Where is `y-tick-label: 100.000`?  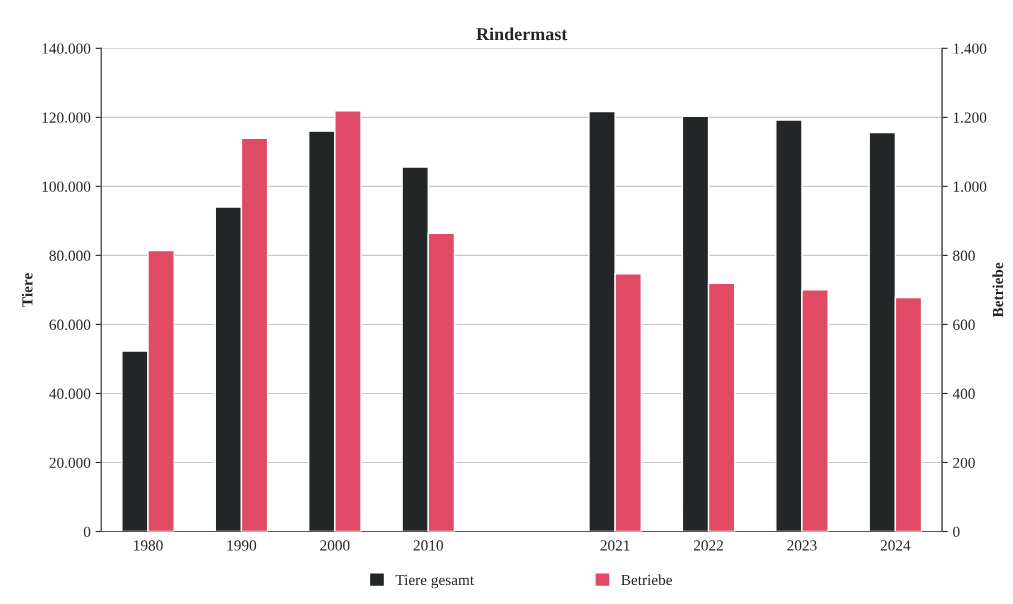 y-tick-label: 100.000 is located at coordinates (66, 186).